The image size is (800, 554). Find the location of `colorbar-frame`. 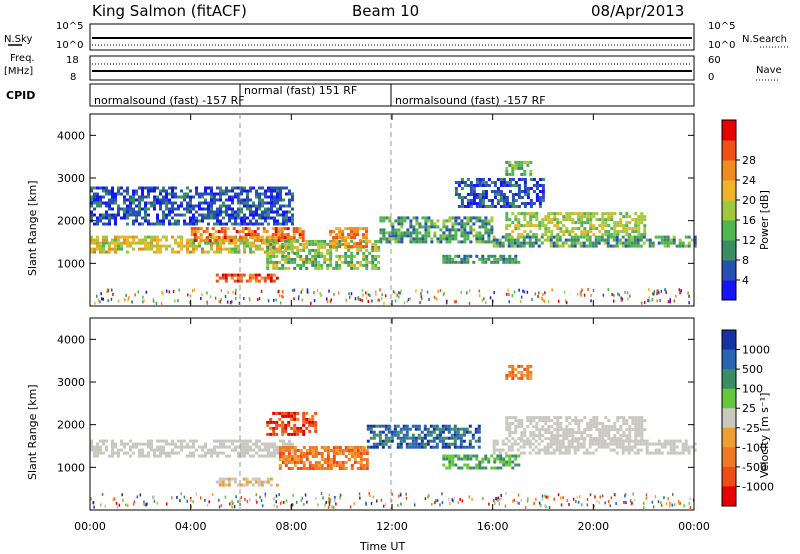

colorbar-frame is located at coordinates (729, 418).